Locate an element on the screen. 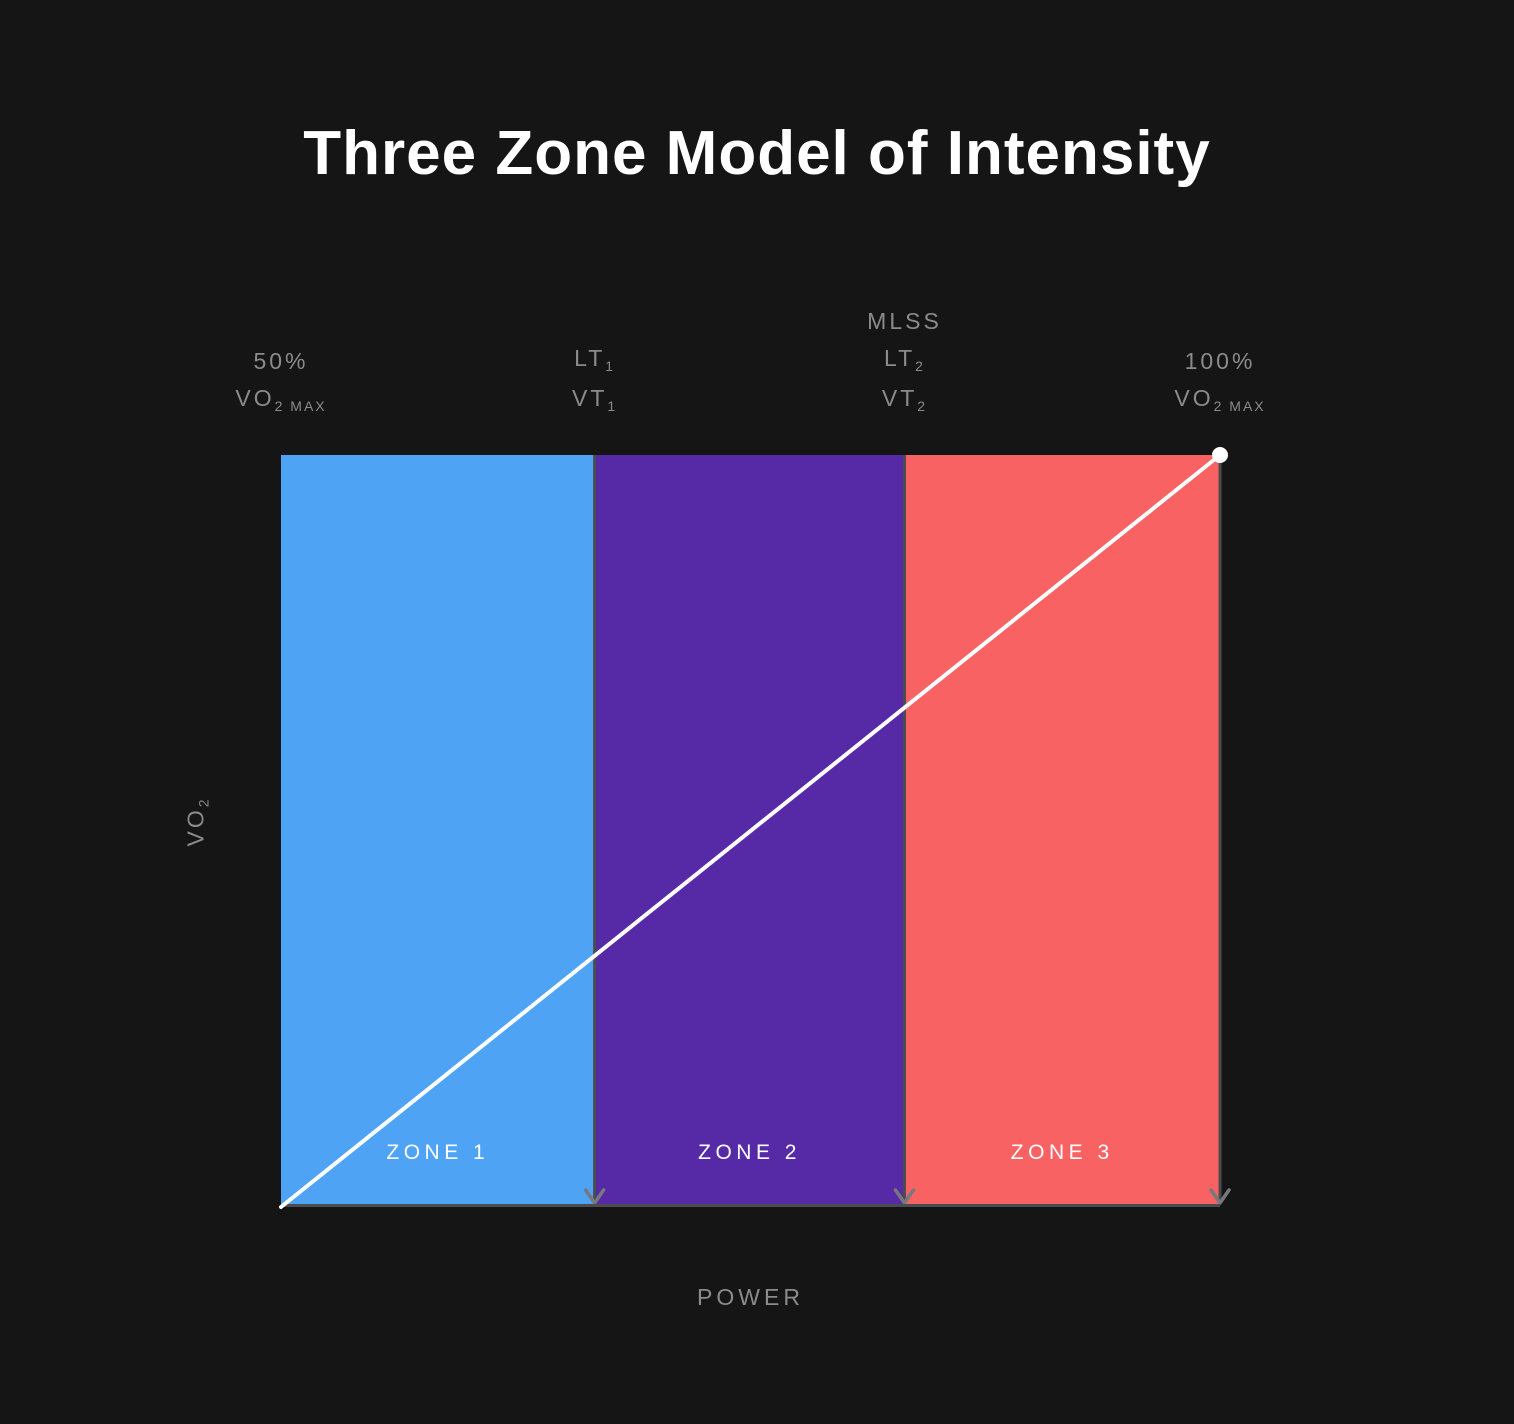  threshold-label-line: LT2 is located at coordinates (904, 359).